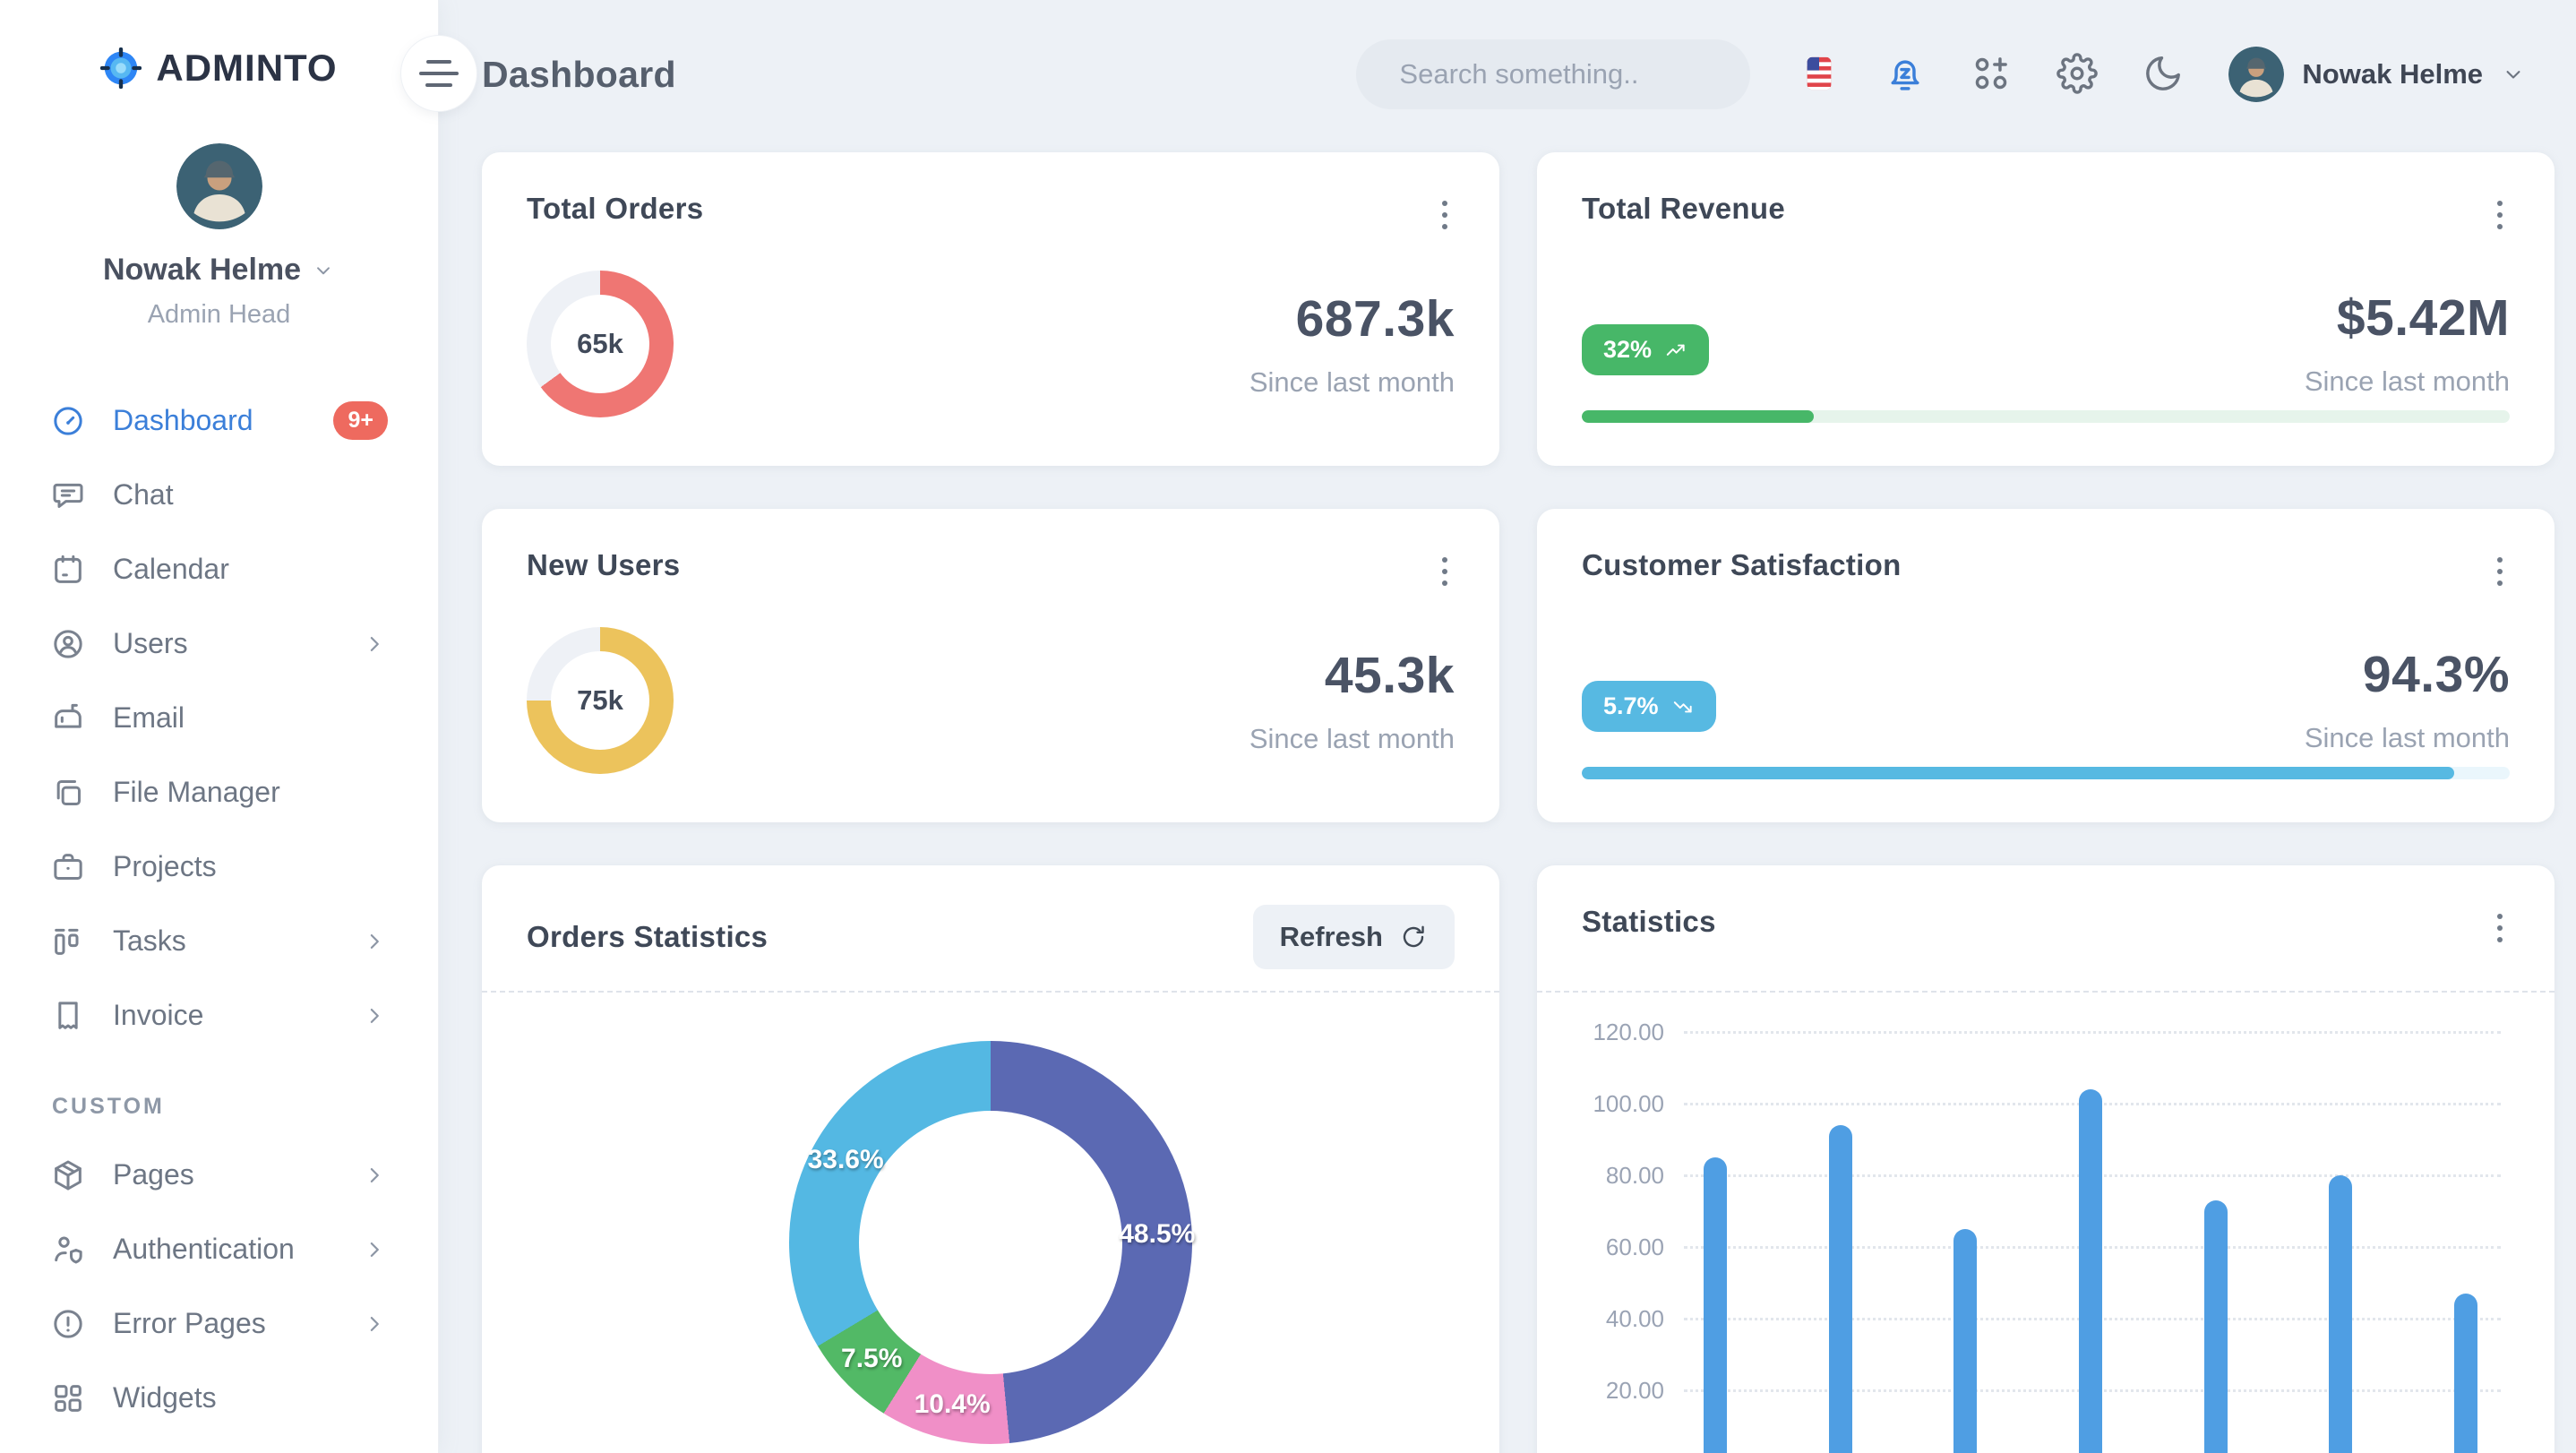  Describe the element at coordinates (165, 866) in the screenshot. I see `sidebar-item-label: Projects` at that location.